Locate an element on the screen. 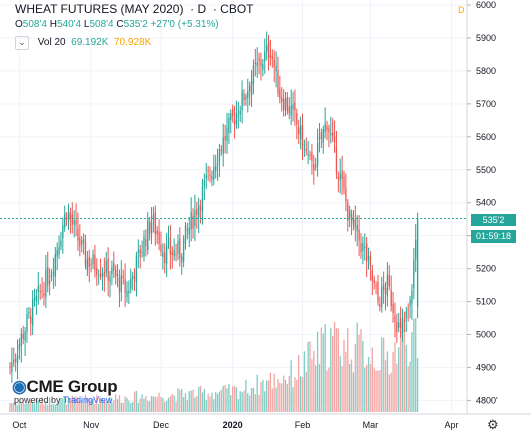 The width and height of the screenshot is (531, 433). price-tick-label: 5800 is located at coordinates (486, 71).